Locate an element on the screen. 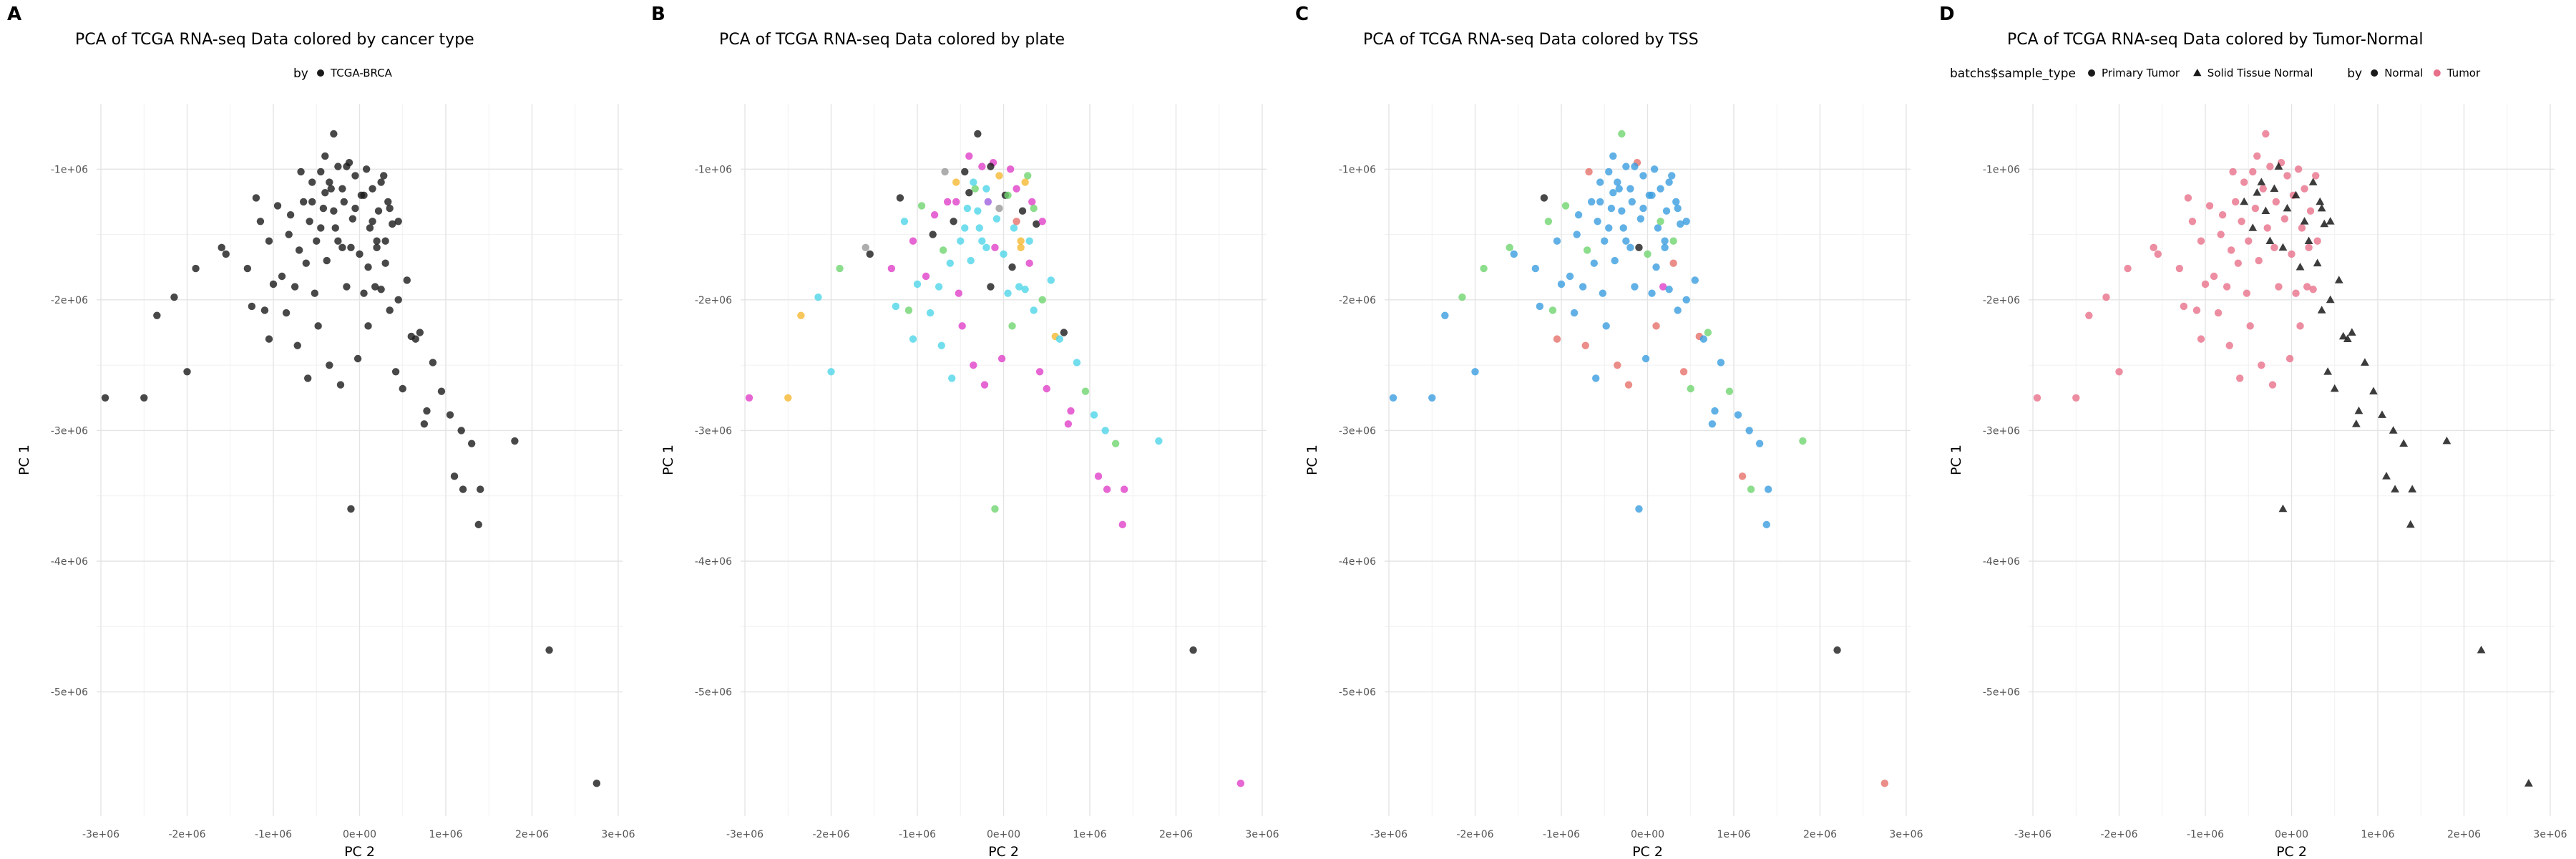  y-tick-label: -2e+06 is located at coordinates (1357, 300).